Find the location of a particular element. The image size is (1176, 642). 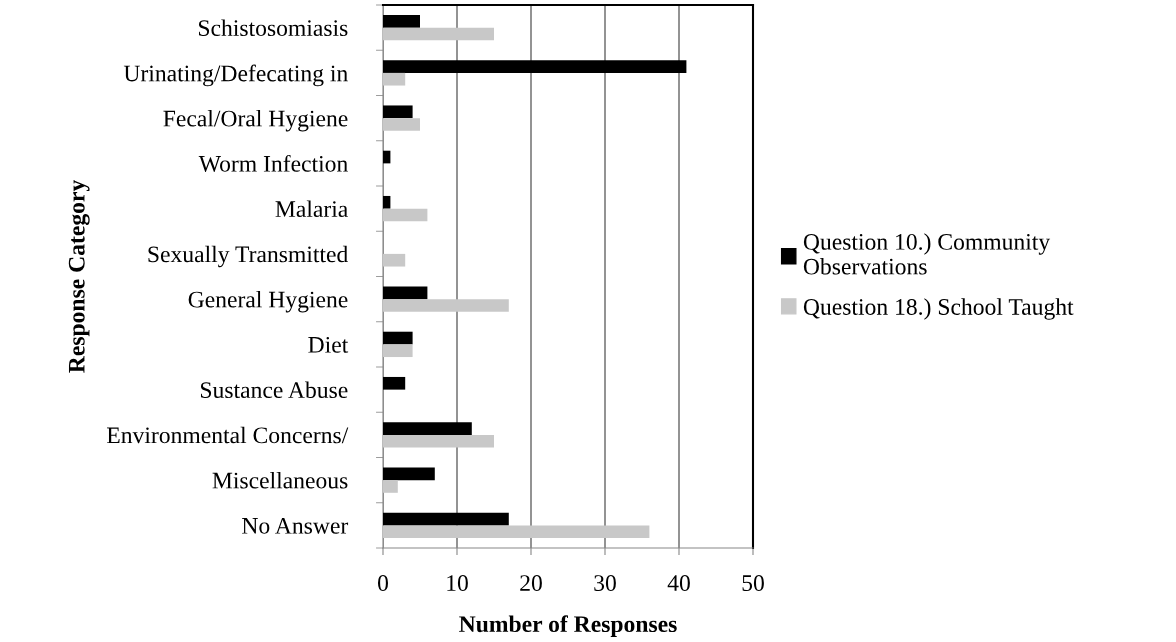

x-tick-label: 30 is located at coordinates (605, 583).